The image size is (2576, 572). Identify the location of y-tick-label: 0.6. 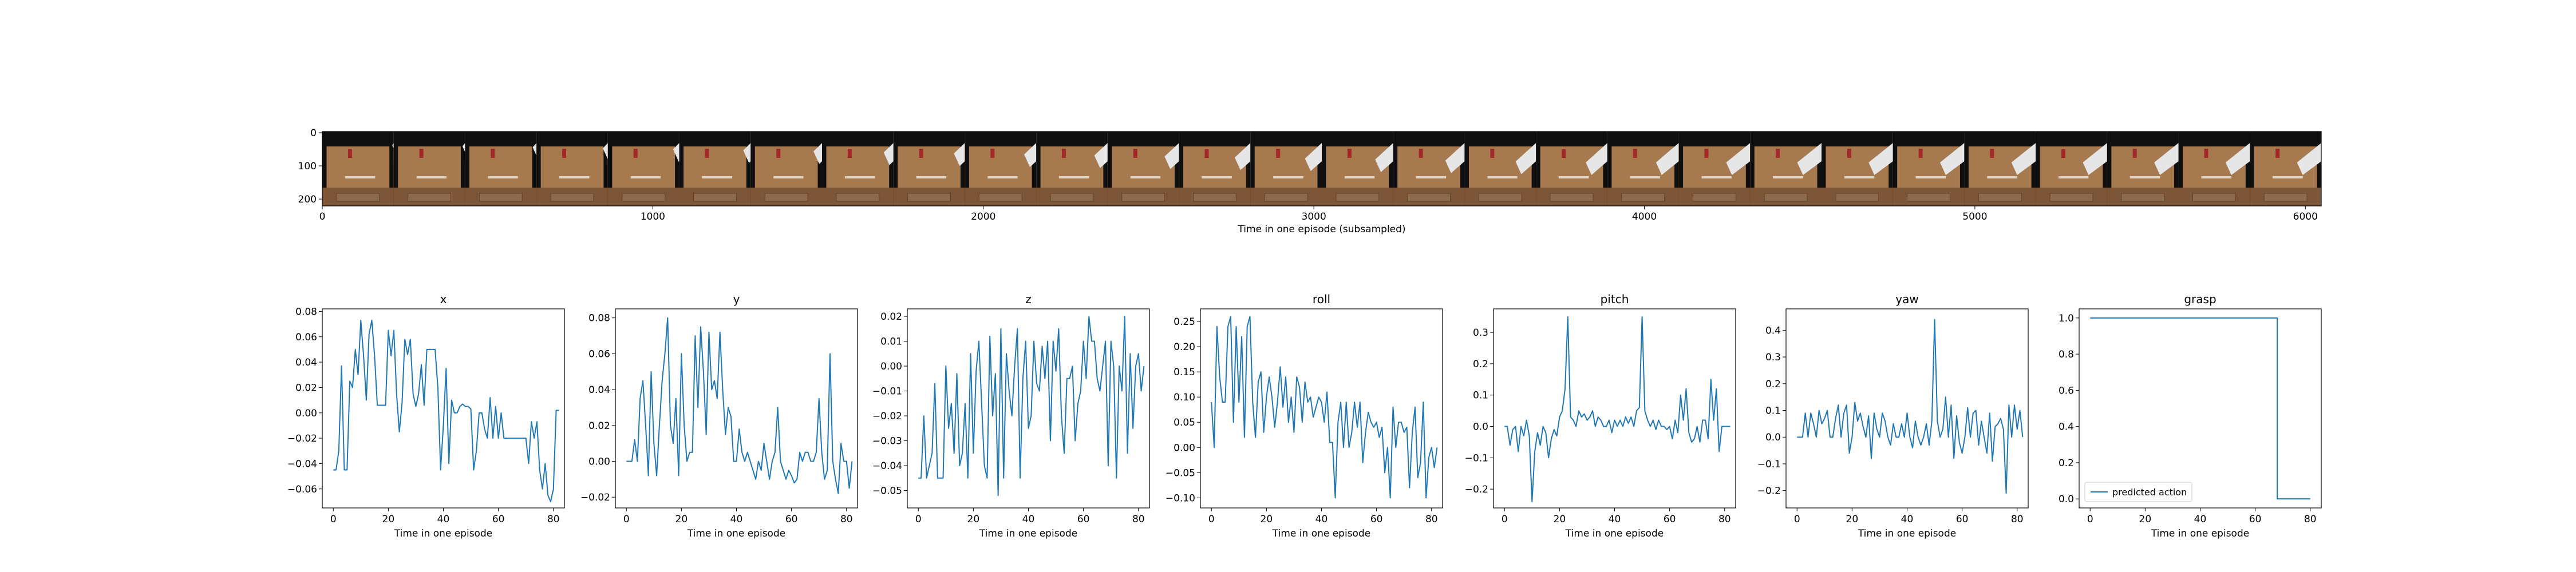
(2066, 390).